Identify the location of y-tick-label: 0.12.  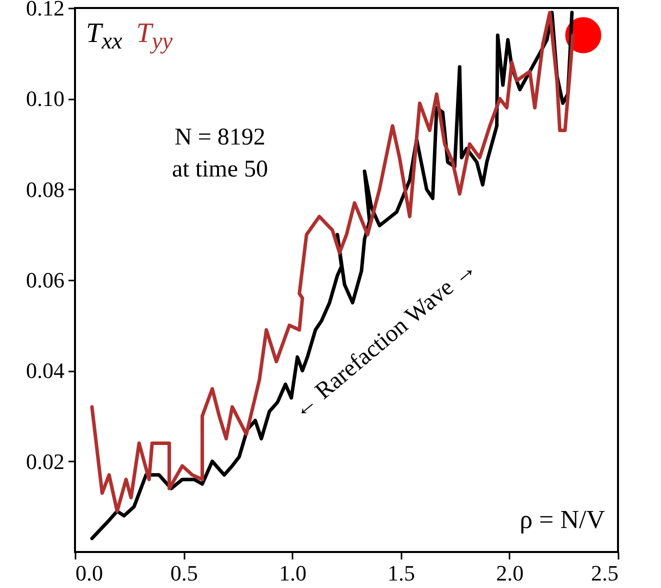
(45, 10).